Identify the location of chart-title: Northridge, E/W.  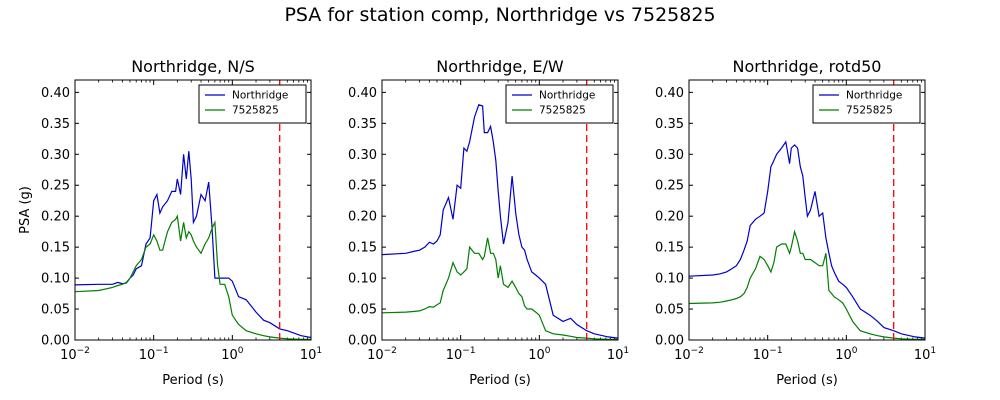
(500, 66).